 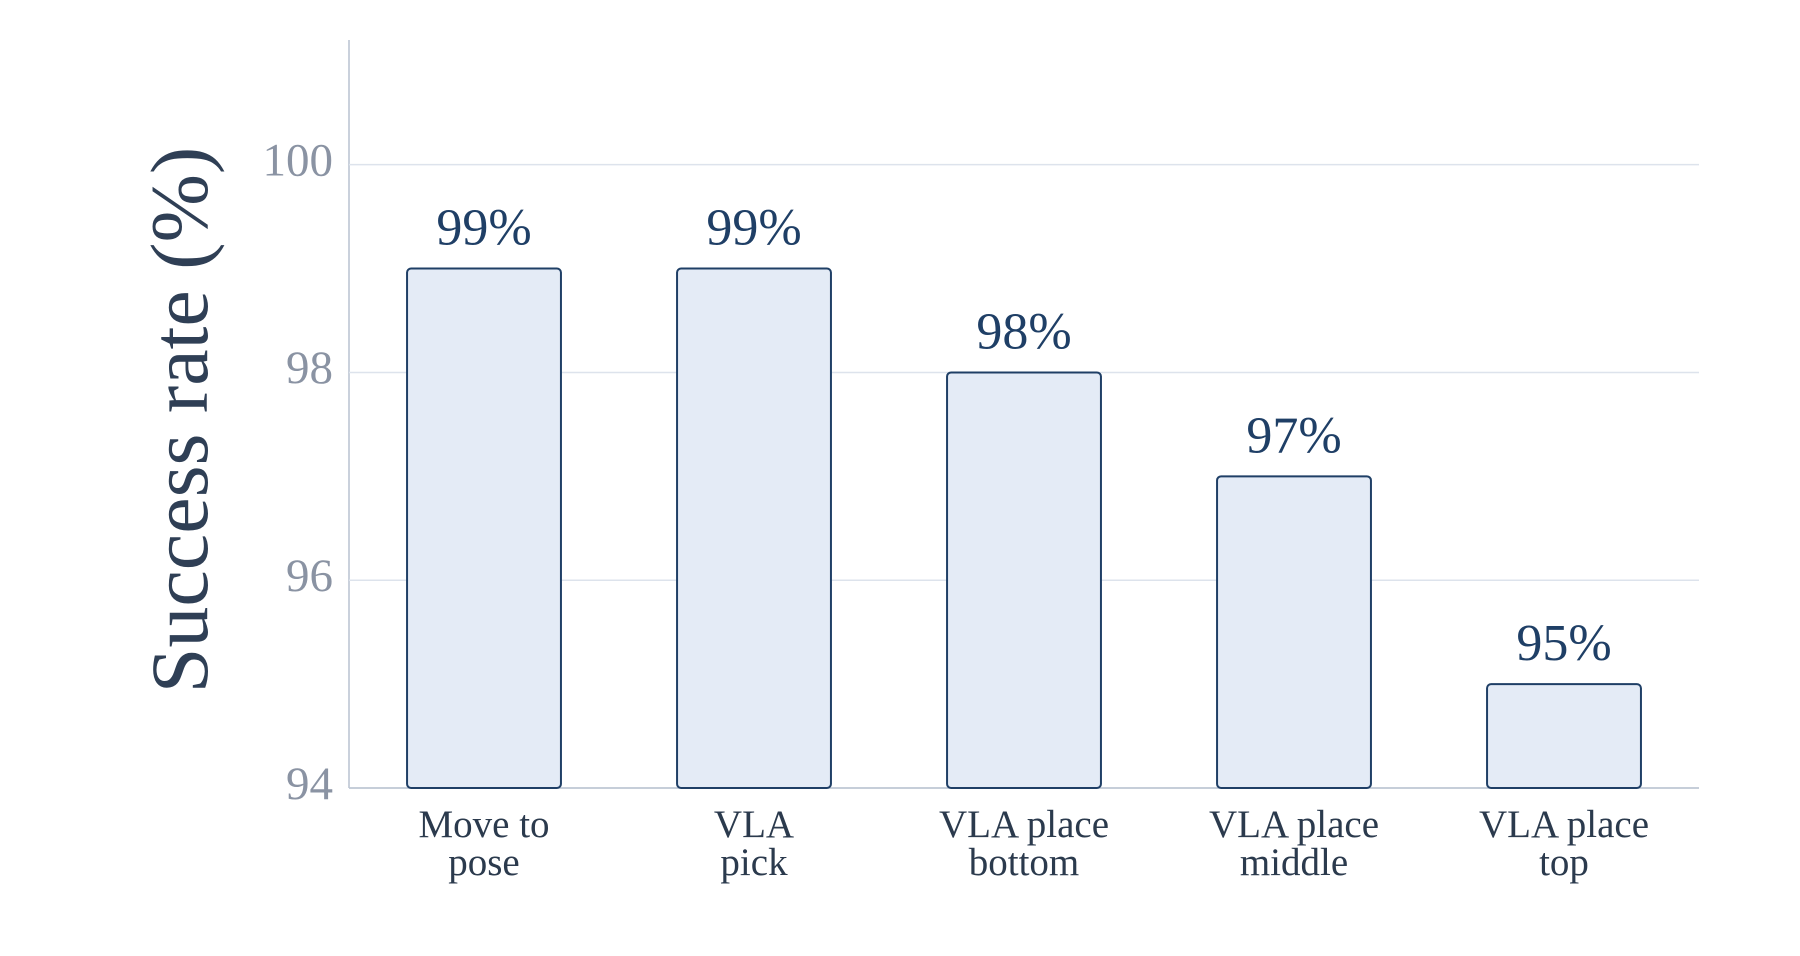 What do you see at coordinates (1293, 435) in the screenshot?
I see `value-label: 97%` at bounding box center [1293, 435].